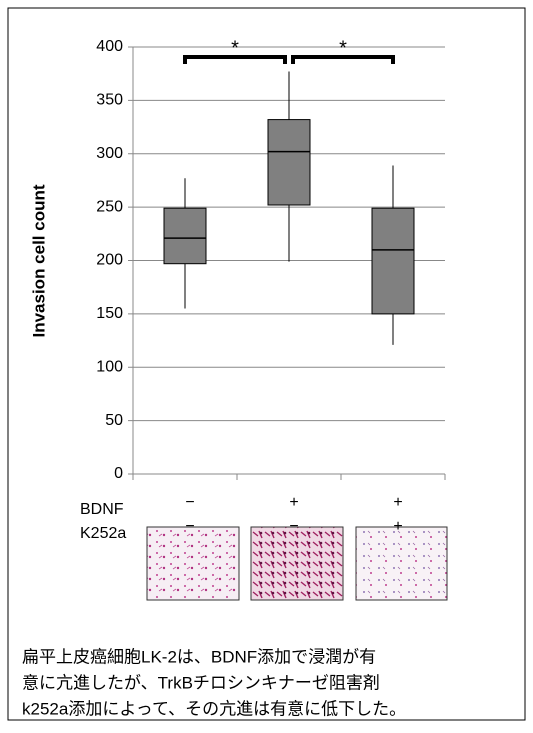  I want to click on y-tick-label: 200, so click(109, 260).